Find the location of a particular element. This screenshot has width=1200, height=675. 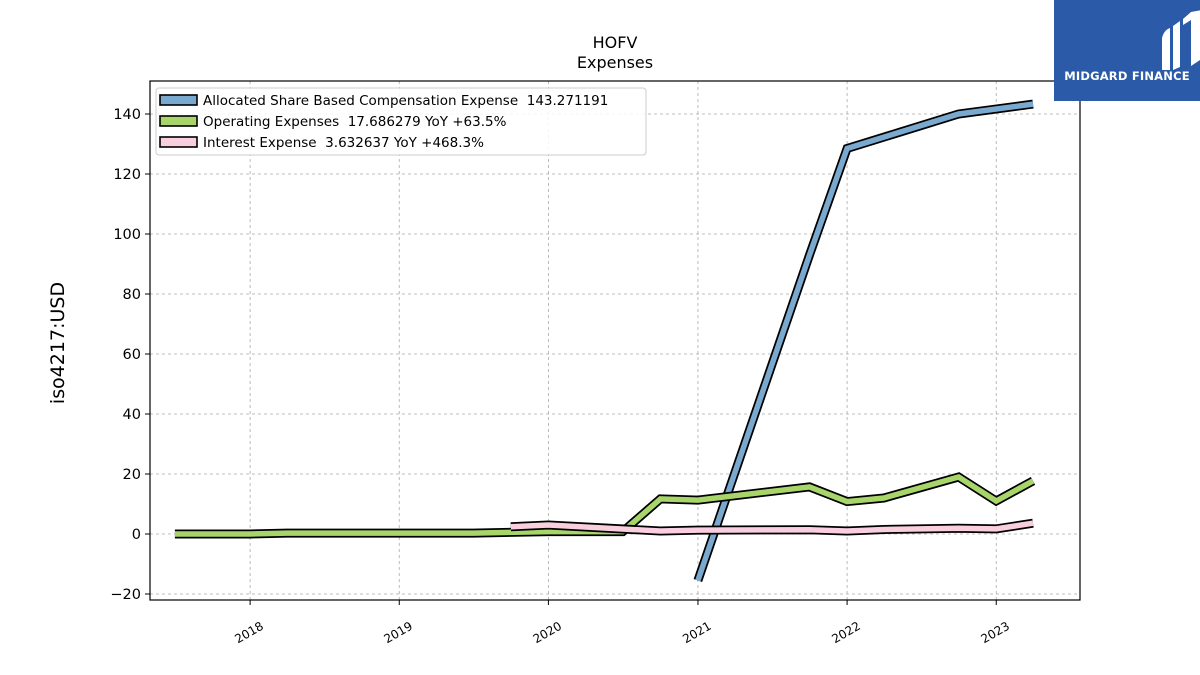

chart-subtitle: Expenses is located at coordinates (615, 62).